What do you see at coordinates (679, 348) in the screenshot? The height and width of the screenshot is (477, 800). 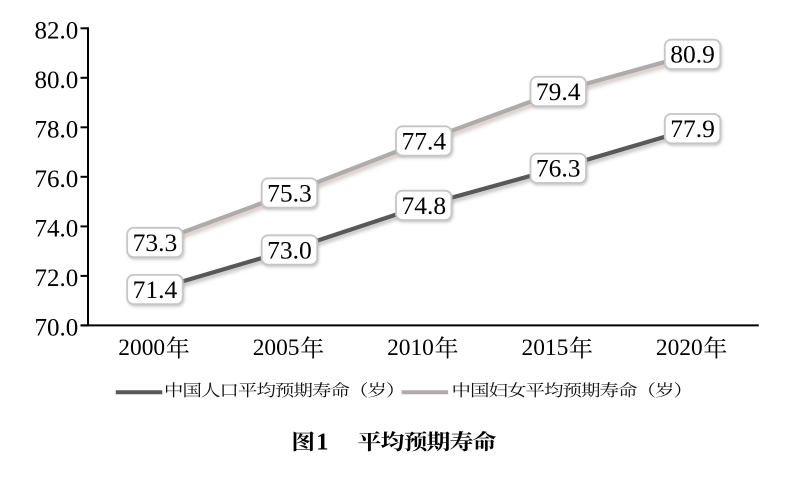 I see `svg-text: 2020` at bounding box center [679, 348].